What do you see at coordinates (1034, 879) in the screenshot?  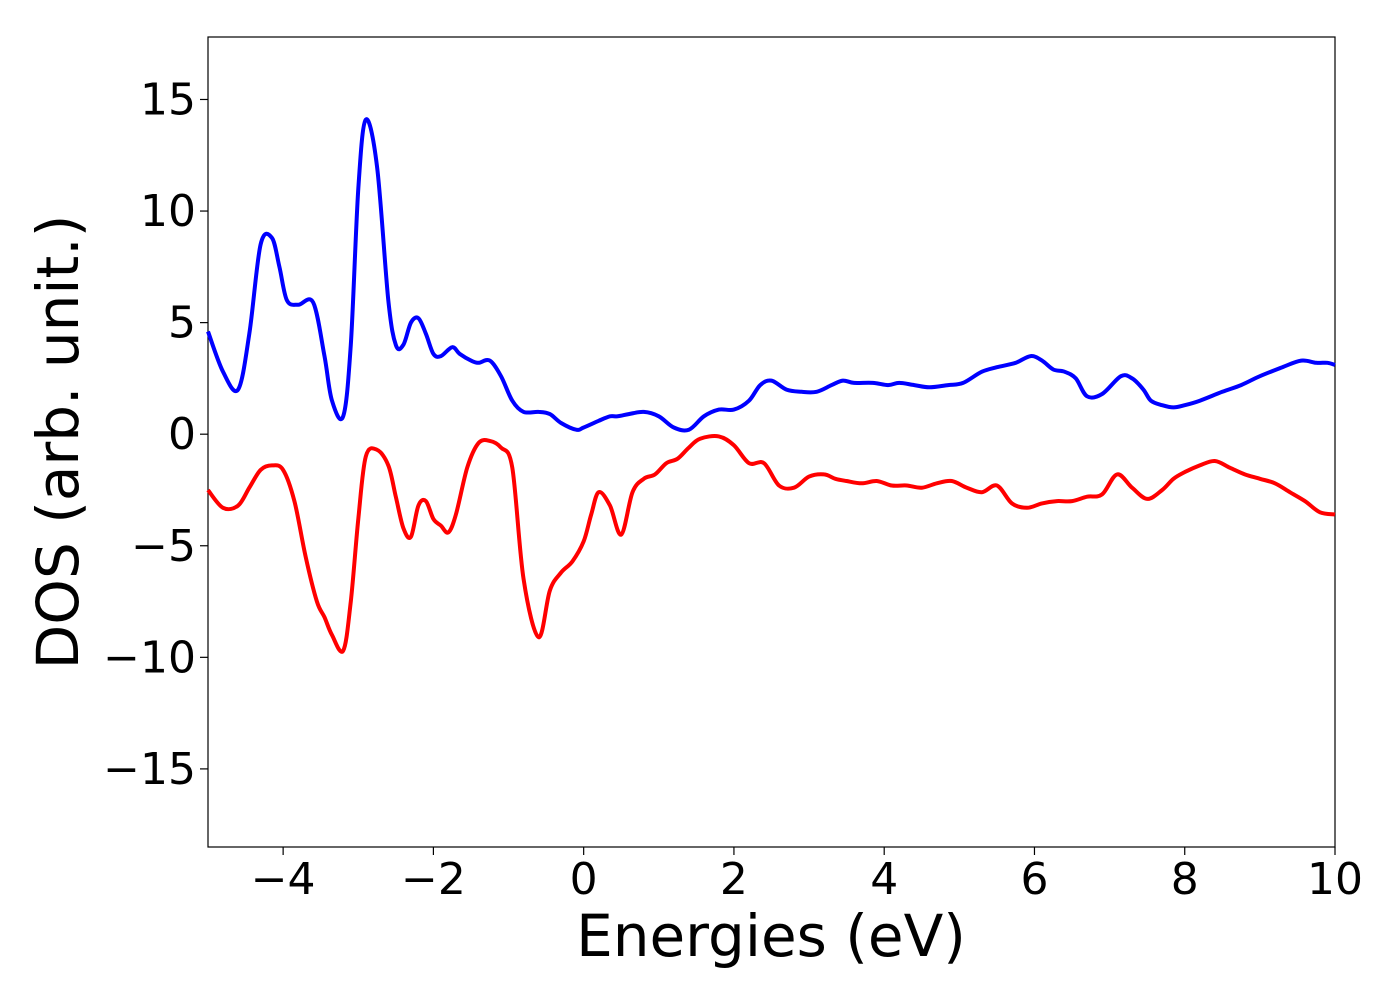 I see `x-tick-label: 6` at bounding box center [1034, 879].